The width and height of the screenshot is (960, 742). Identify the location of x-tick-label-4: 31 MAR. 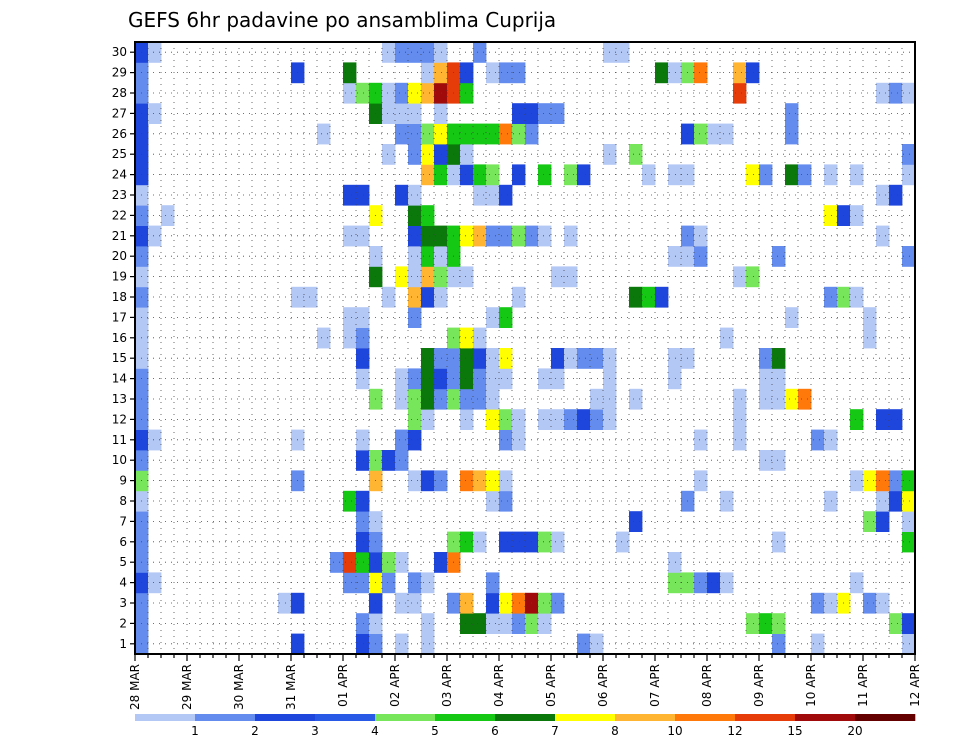
(291, 687).